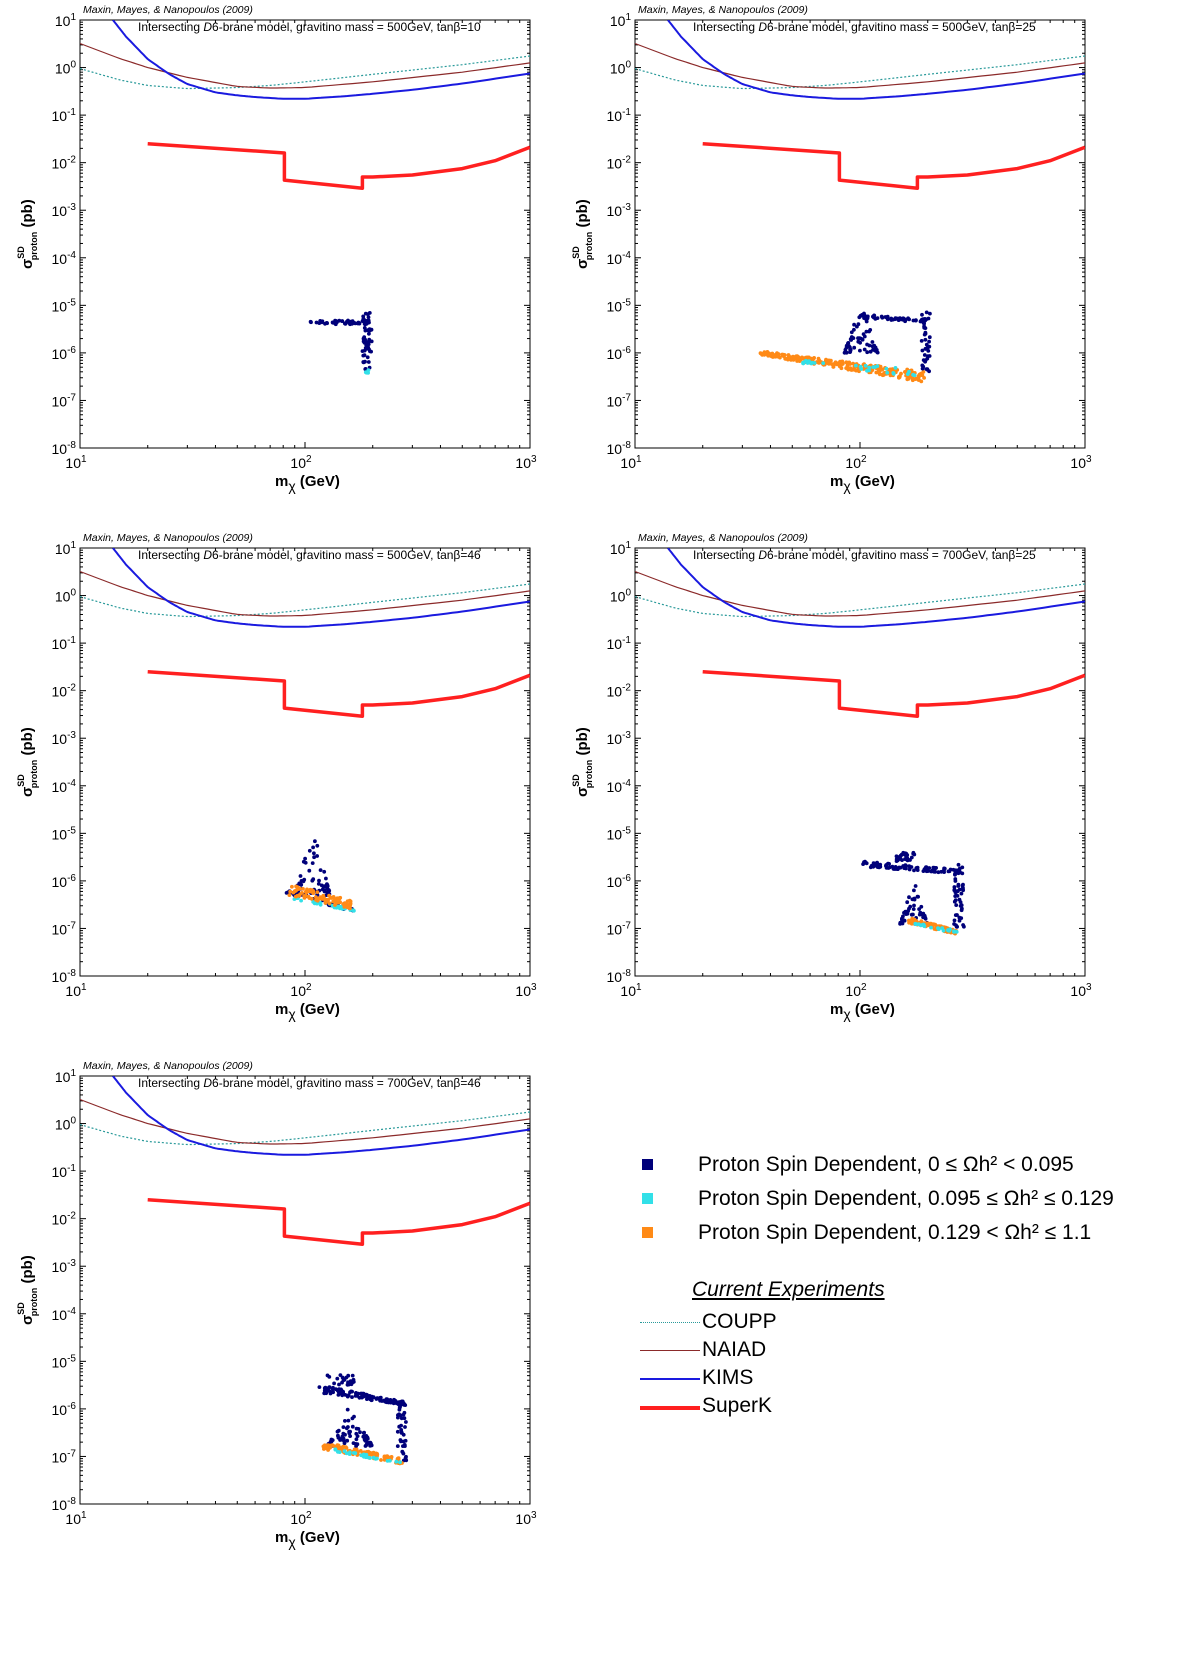 The image size is (1177, 1676). I want to click on y-label-sup: SD, so click(21, 252).